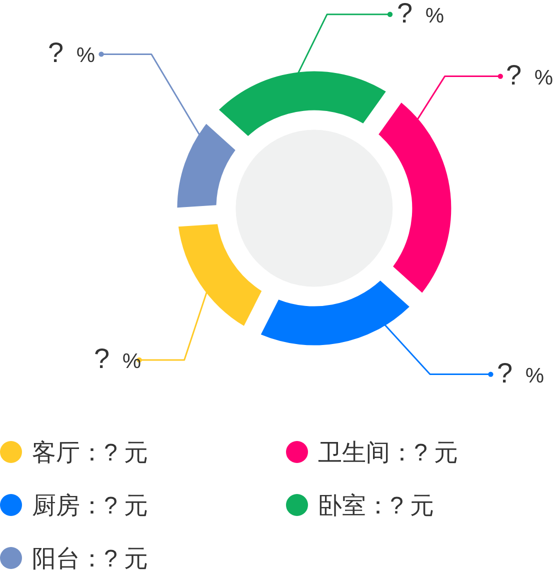 The width and height of the screenshot is (558, 572). What do you see at coordinates (90, 453) in the screenshot?
I see `legend-label: 客厅：? 元` at bounding box center [90, 453].